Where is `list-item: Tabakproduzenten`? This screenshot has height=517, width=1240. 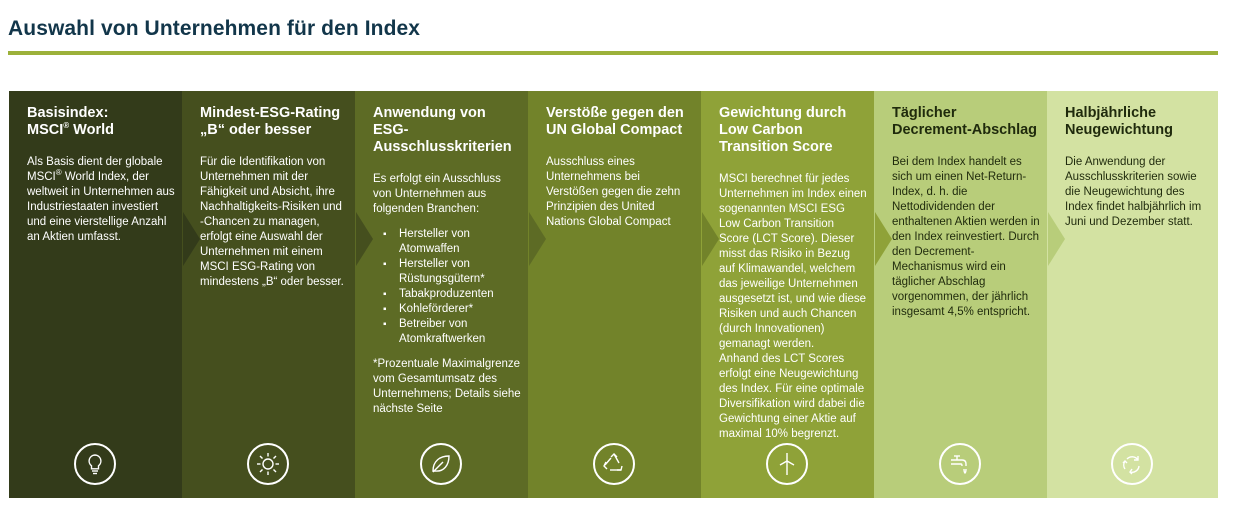 list-item: Tabakproduzenten is located at coordinates (452, 294).